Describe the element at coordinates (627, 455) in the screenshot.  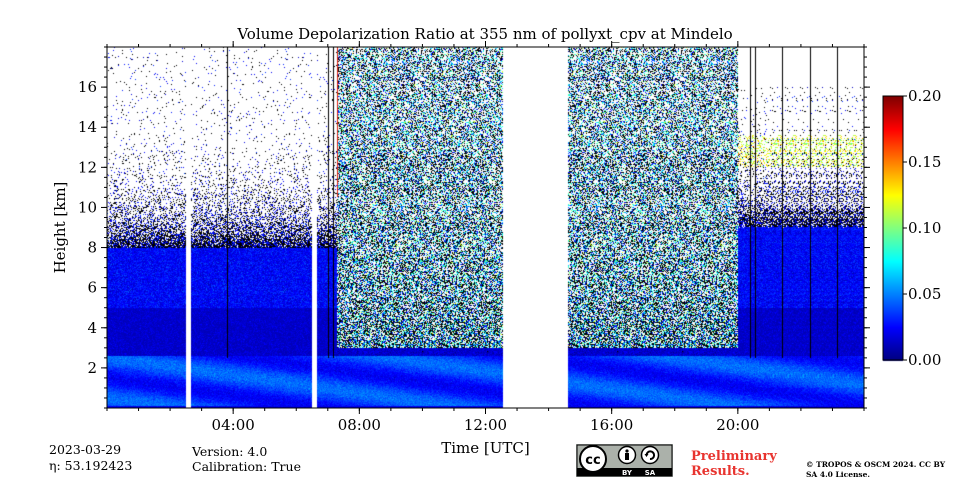
I see `attribution-icon` at that location.